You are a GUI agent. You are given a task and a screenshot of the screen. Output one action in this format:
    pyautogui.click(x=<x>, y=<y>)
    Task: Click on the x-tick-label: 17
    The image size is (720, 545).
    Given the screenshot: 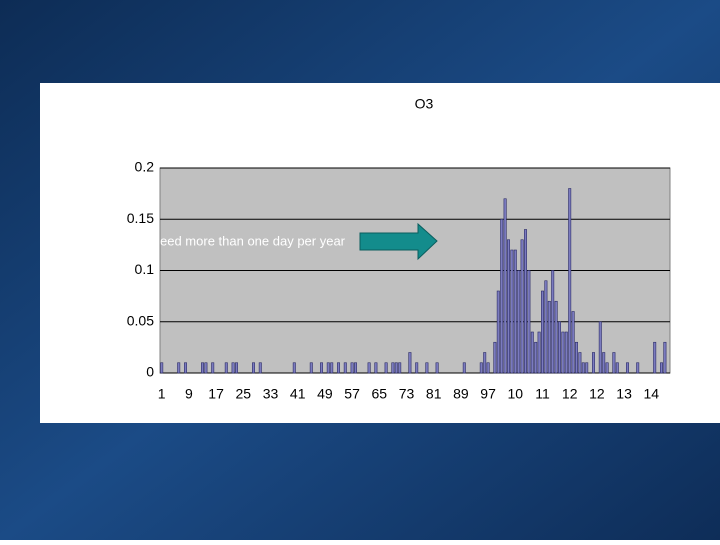 What is the action you would take?
    pyautogui.click(x=216, y=394)
    